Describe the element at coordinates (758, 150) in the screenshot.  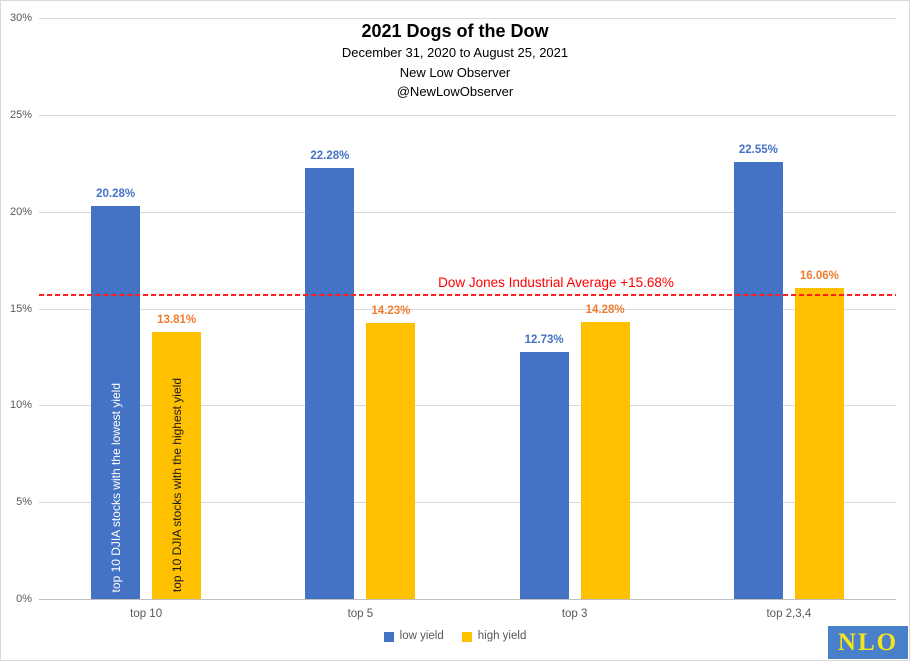
I see `data-label: 22.55%` at that location.